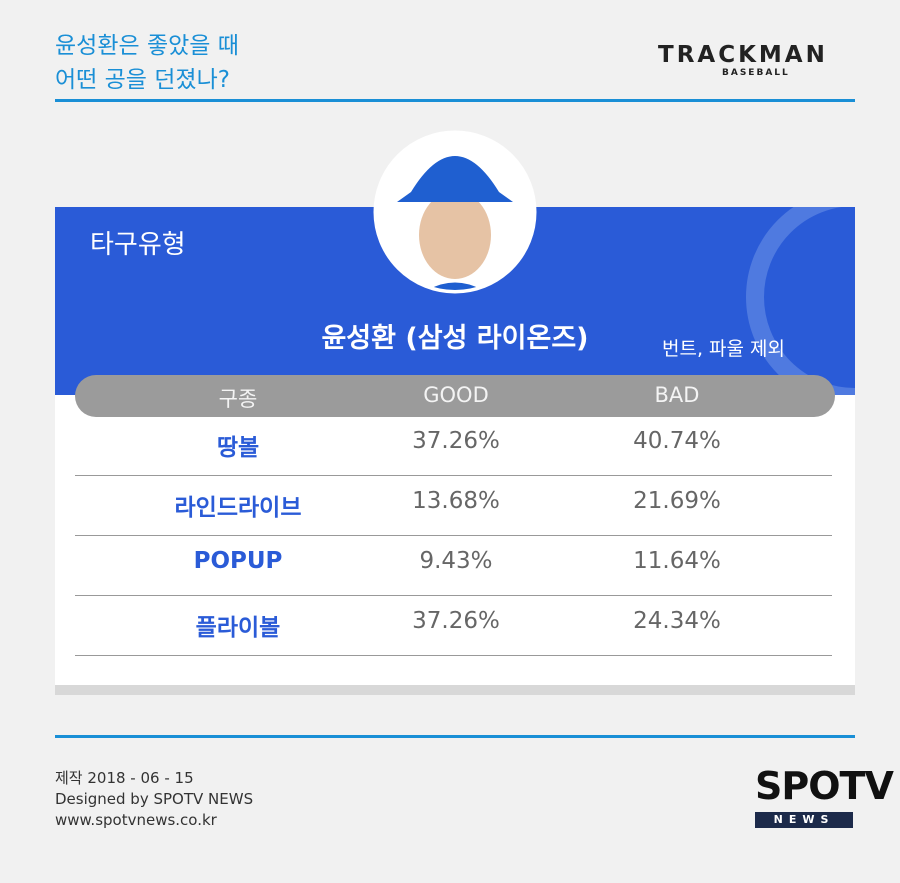  Describe the element at coordinates (238, 399) in the screenshot. I see `header-cell: 구종` at that location.